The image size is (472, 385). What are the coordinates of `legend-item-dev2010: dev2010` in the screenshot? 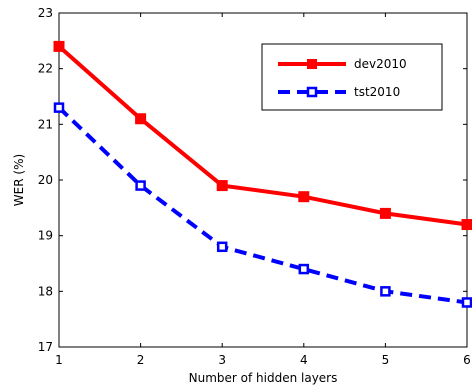 It's located at (342, 64).